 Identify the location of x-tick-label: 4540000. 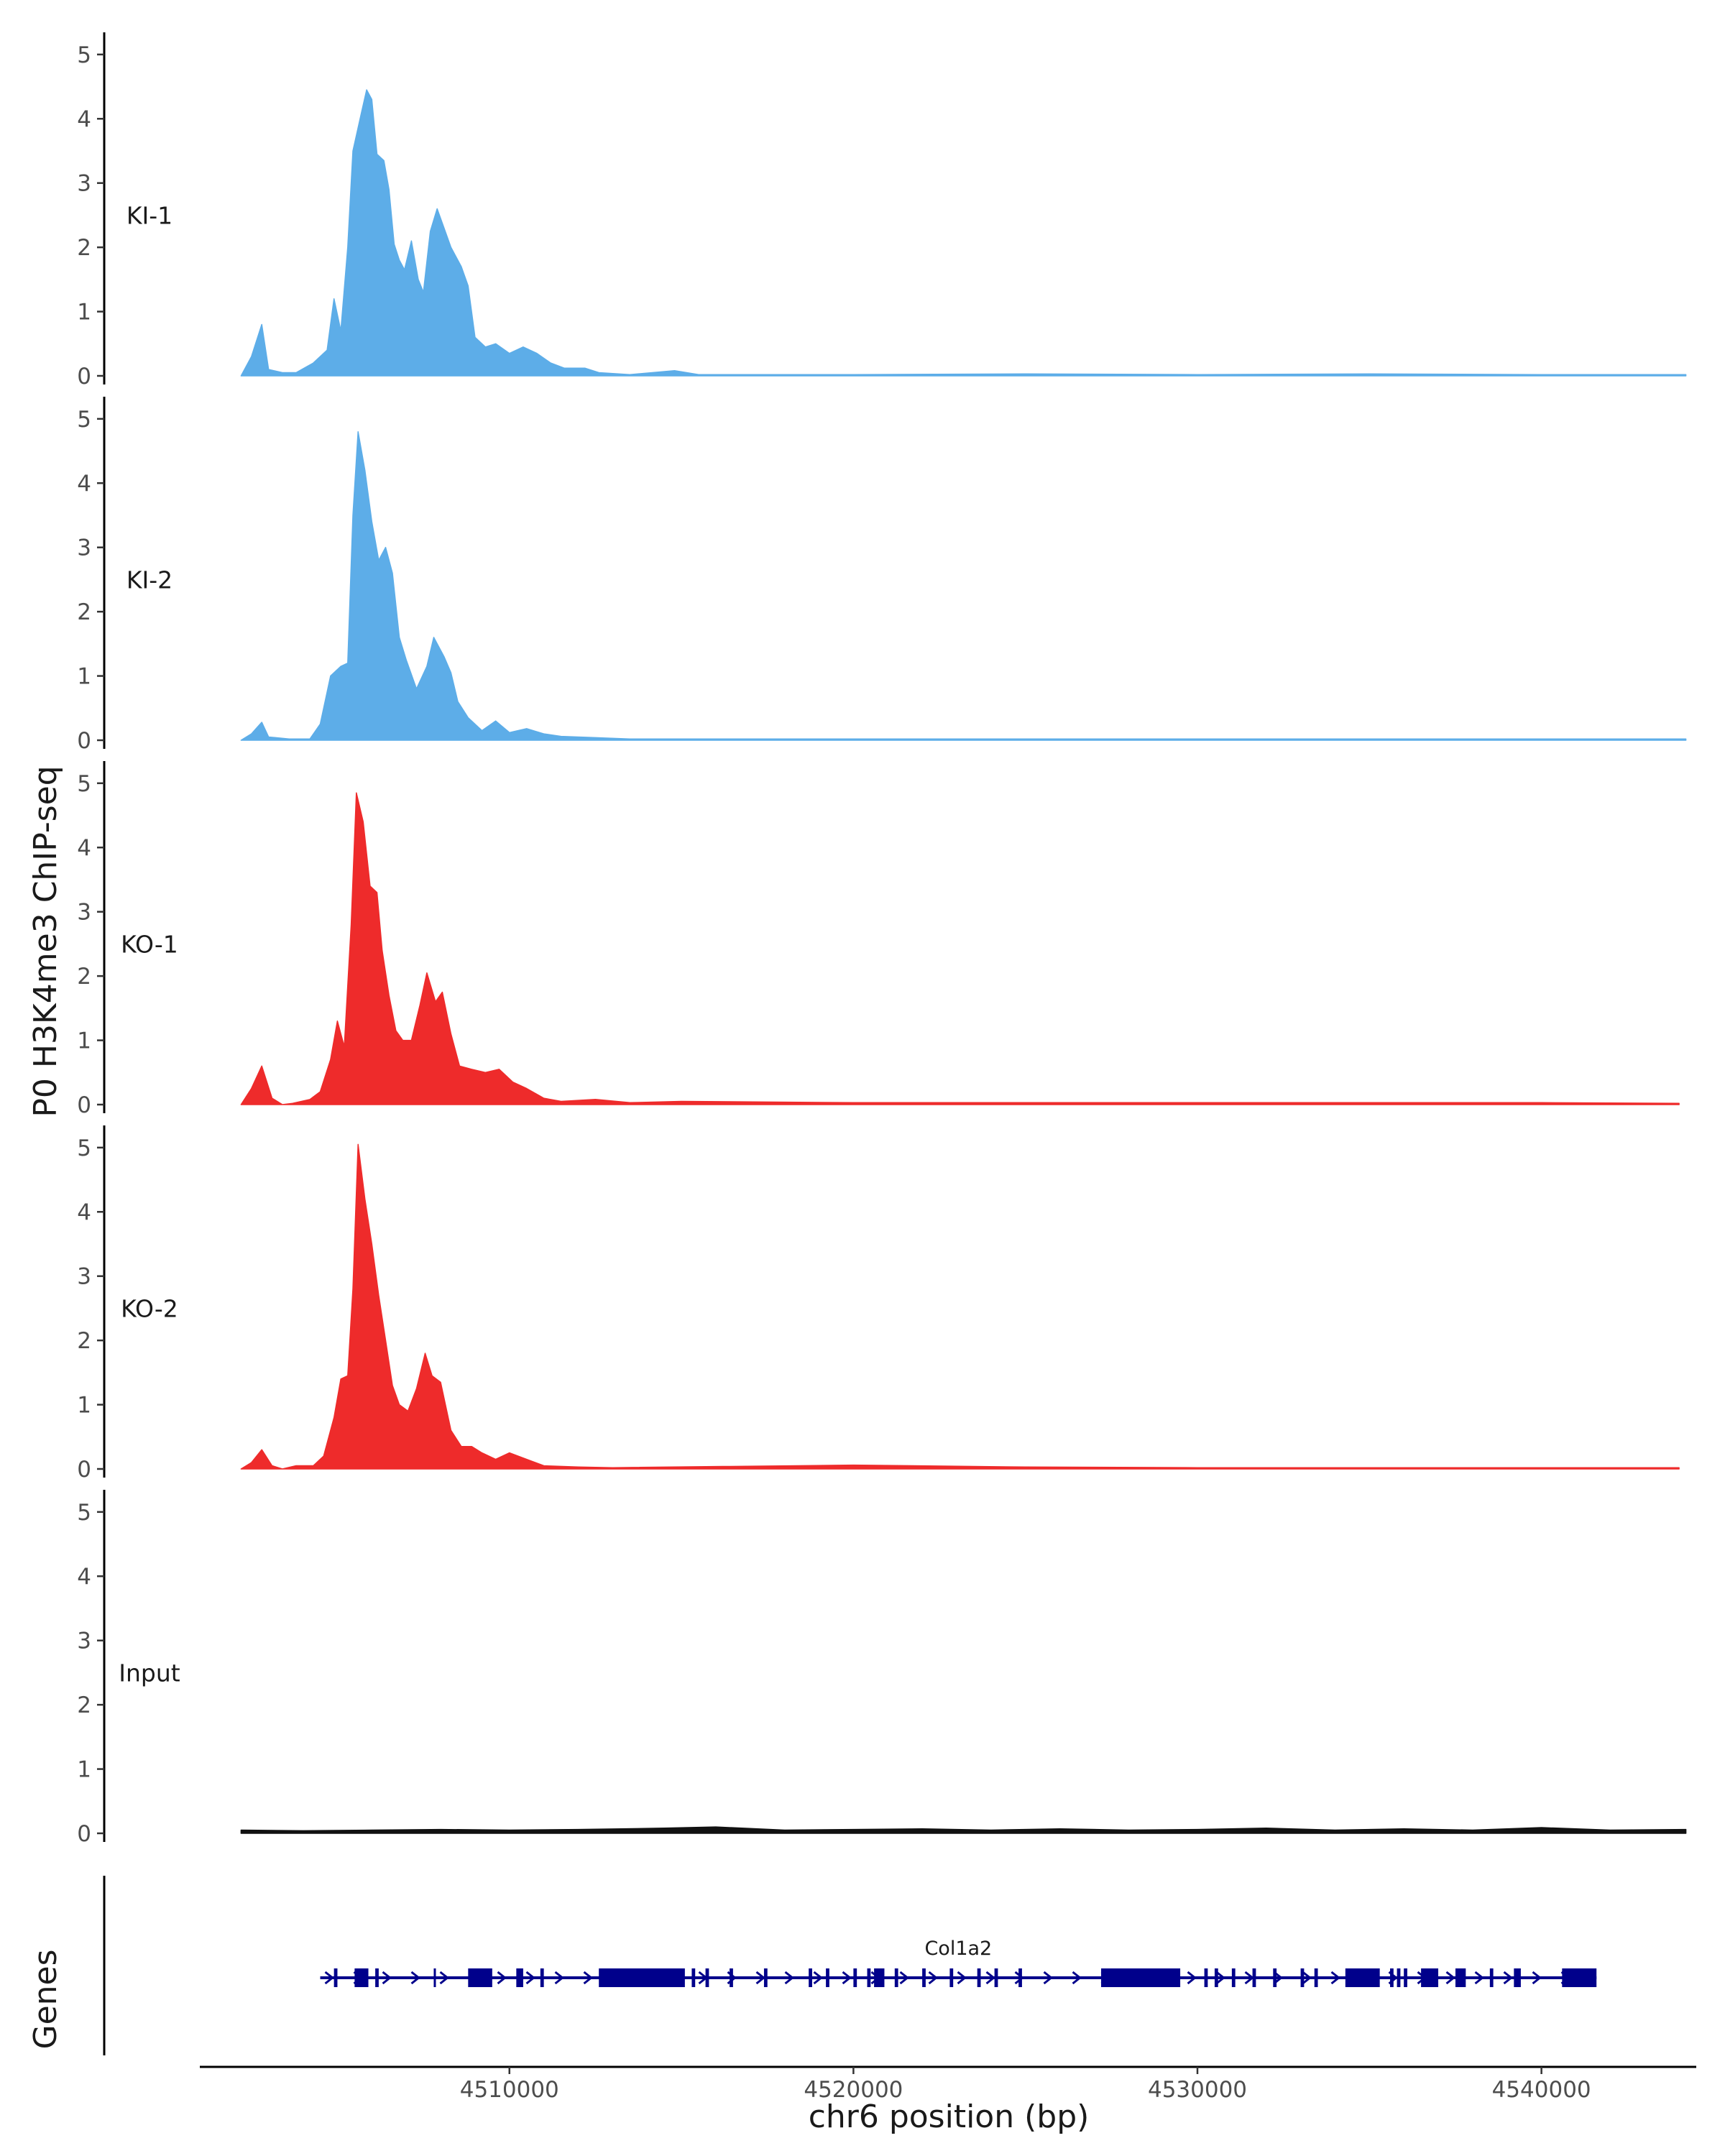
(1541, 2090).